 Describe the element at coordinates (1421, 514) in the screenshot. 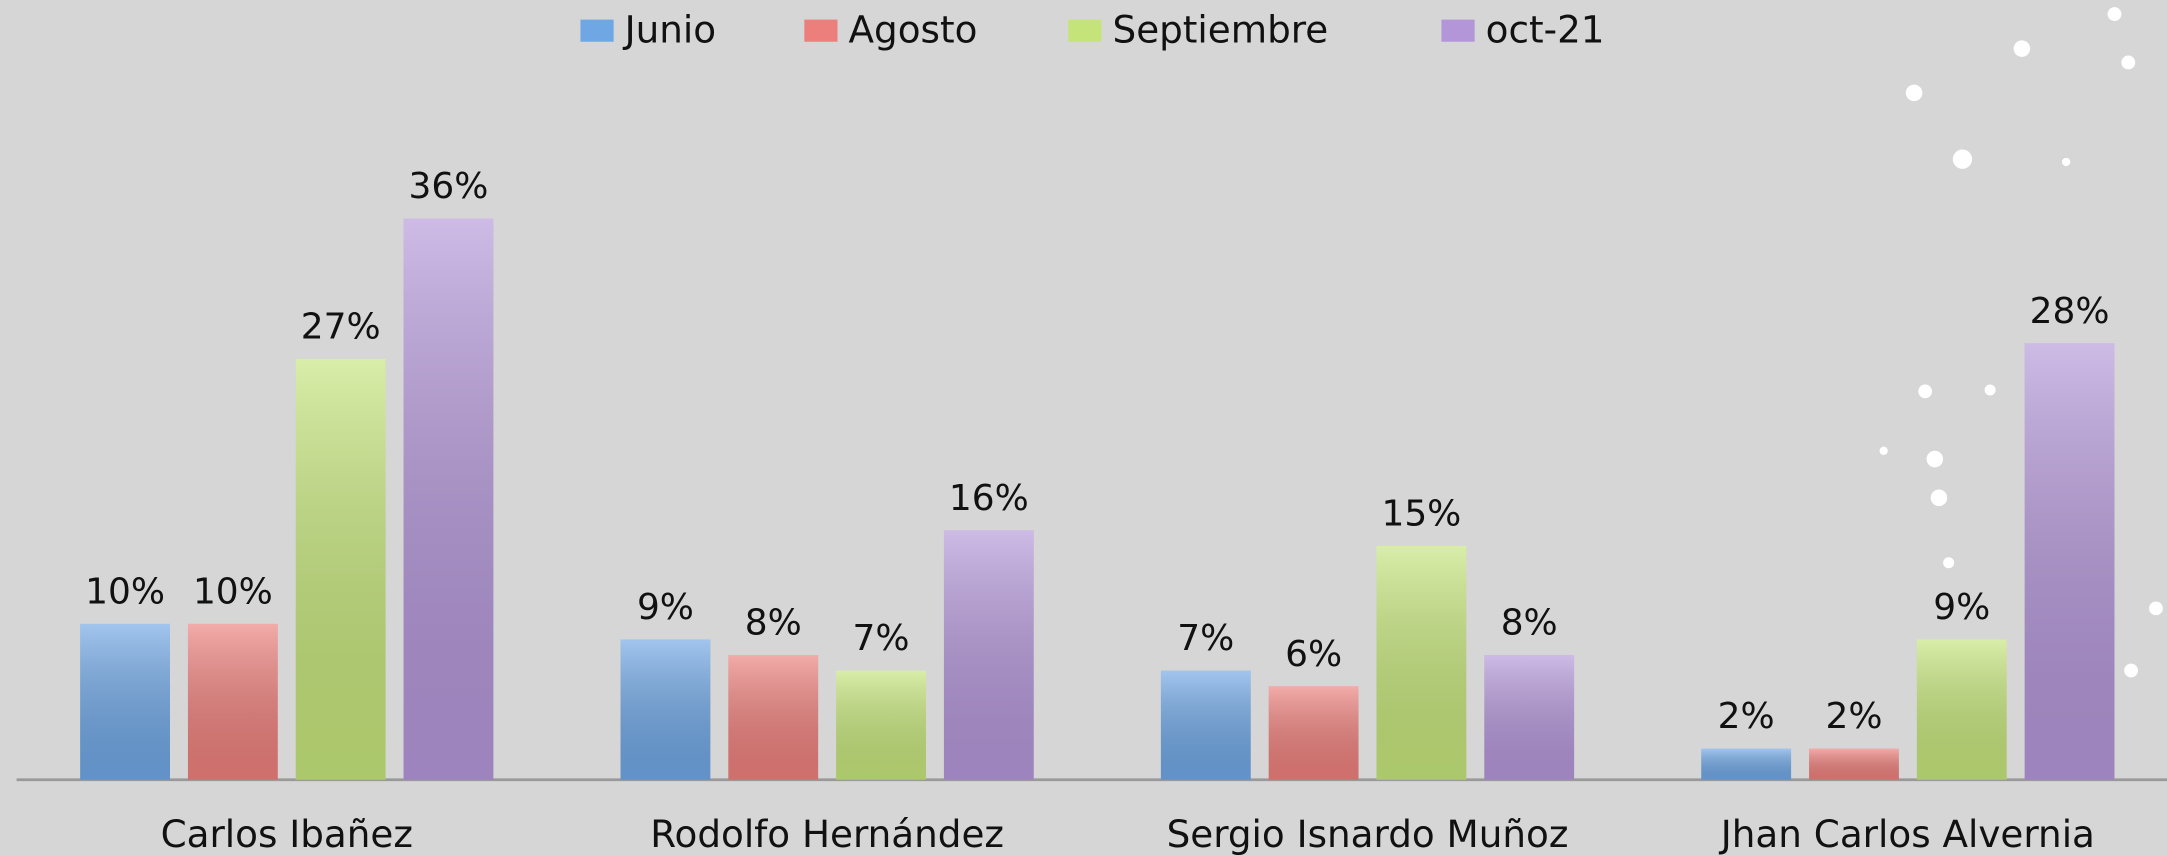

I see `data-label: 15%` at that location.